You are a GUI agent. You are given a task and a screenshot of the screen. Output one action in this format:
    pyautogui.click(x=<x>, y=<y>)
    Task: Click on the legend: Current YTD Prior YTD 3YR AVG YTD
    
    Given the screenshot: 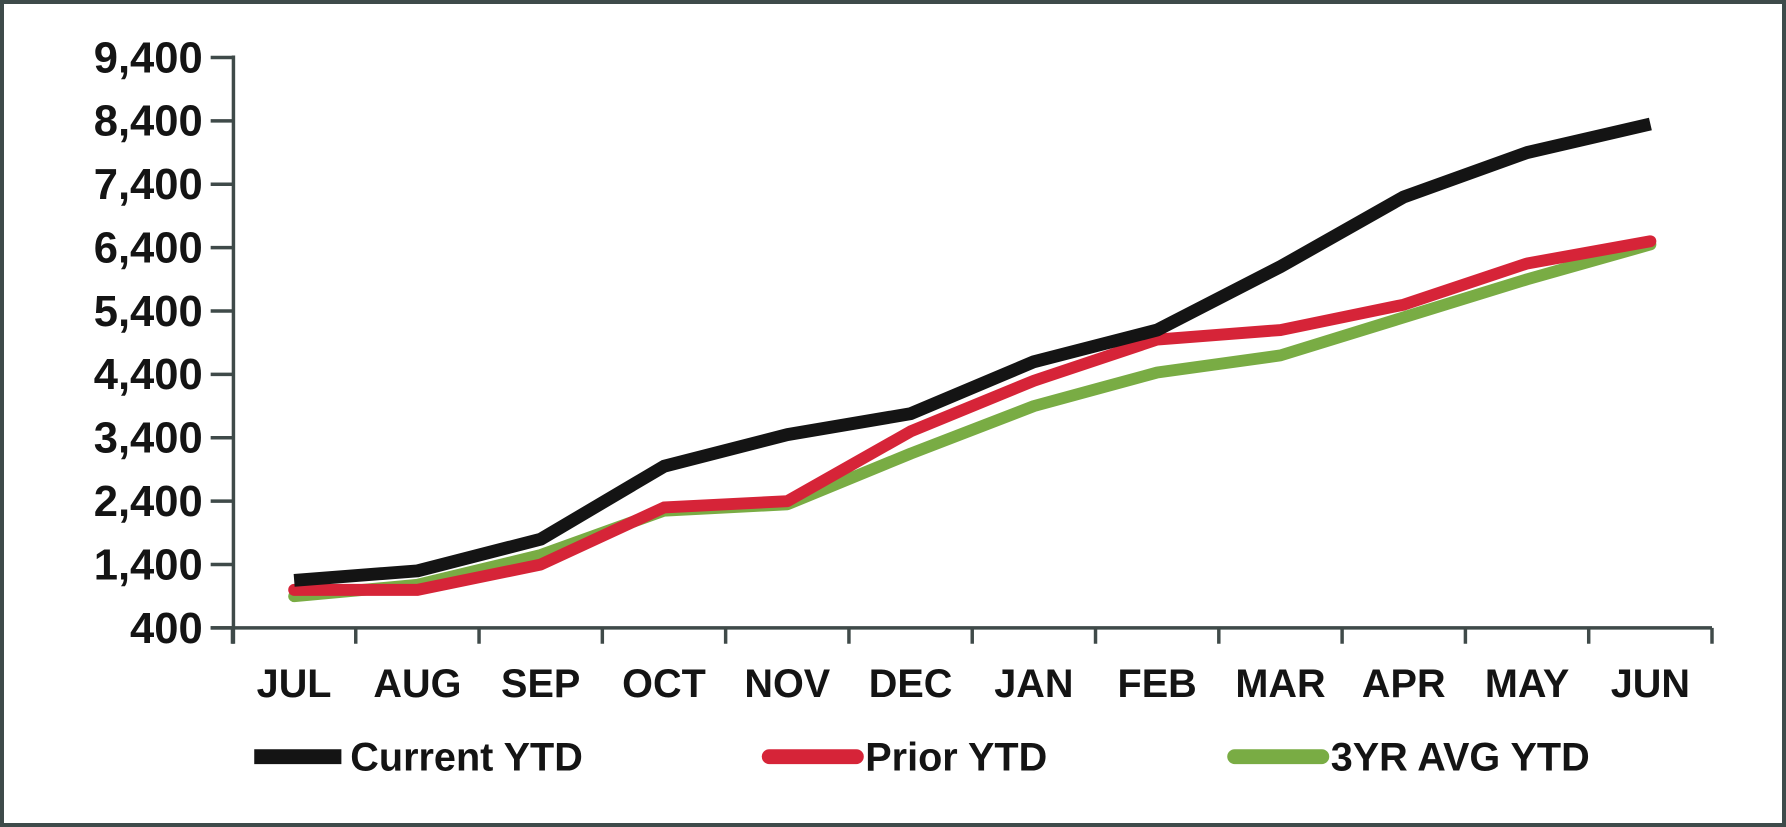 What is the action you would take?
    pyautogui.click(x=922, y=758)
    